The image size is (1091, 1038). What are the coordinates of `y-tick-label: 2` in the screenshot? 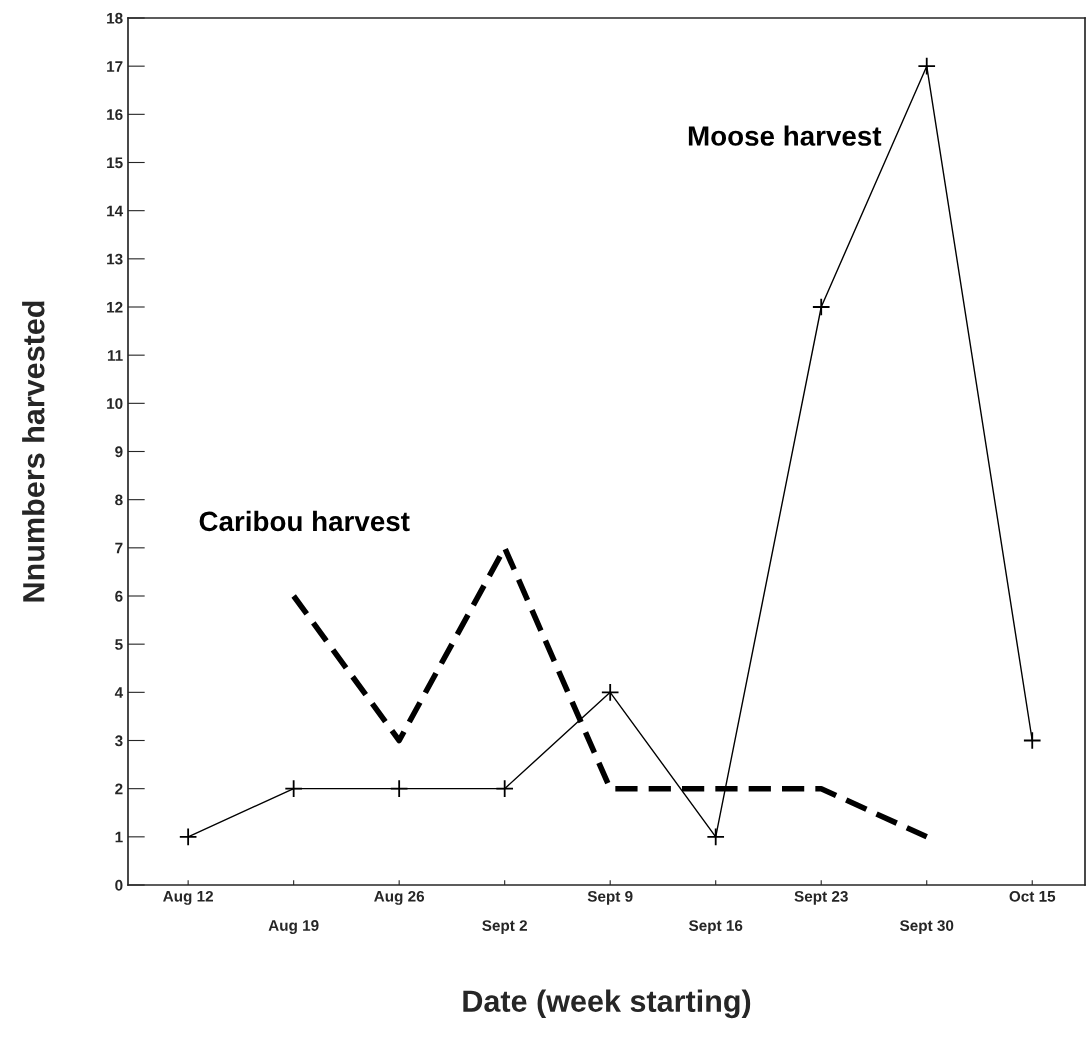 It's located at (119, 789).